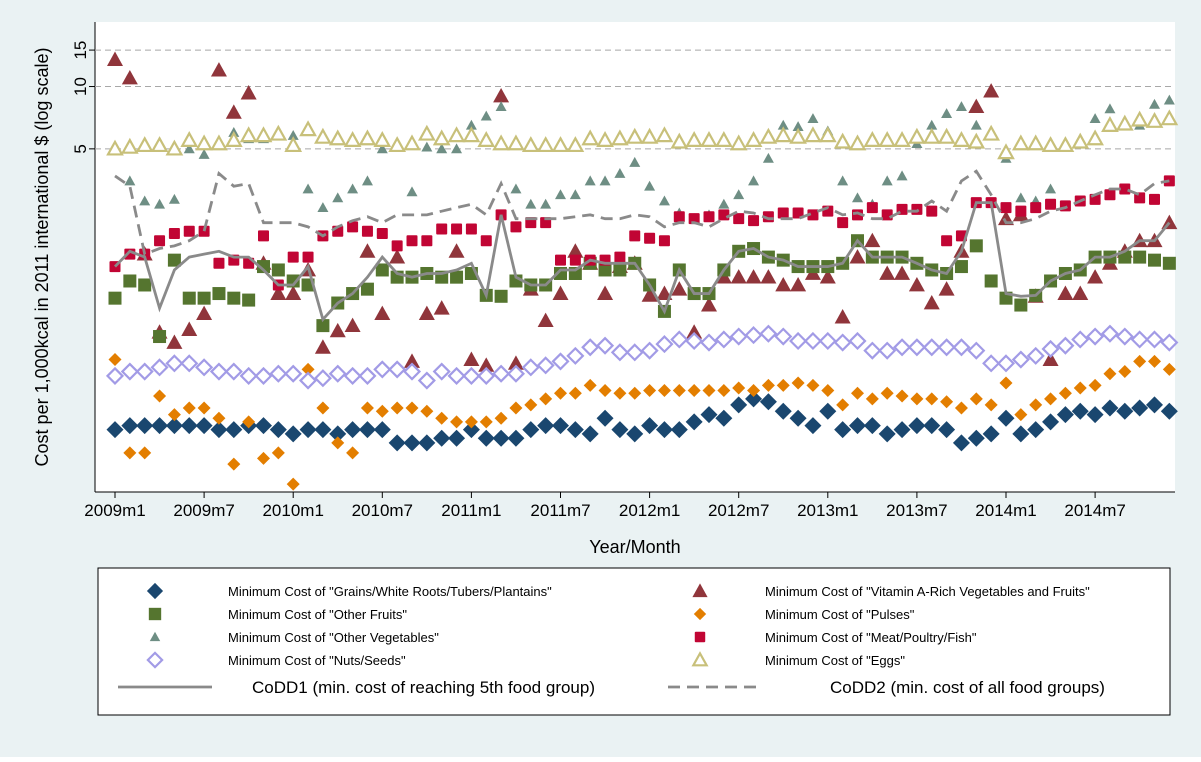  Describe the element at coordinates (649, 510) in the screenshot. I see `x-tick-label: 2012m1` at that location.